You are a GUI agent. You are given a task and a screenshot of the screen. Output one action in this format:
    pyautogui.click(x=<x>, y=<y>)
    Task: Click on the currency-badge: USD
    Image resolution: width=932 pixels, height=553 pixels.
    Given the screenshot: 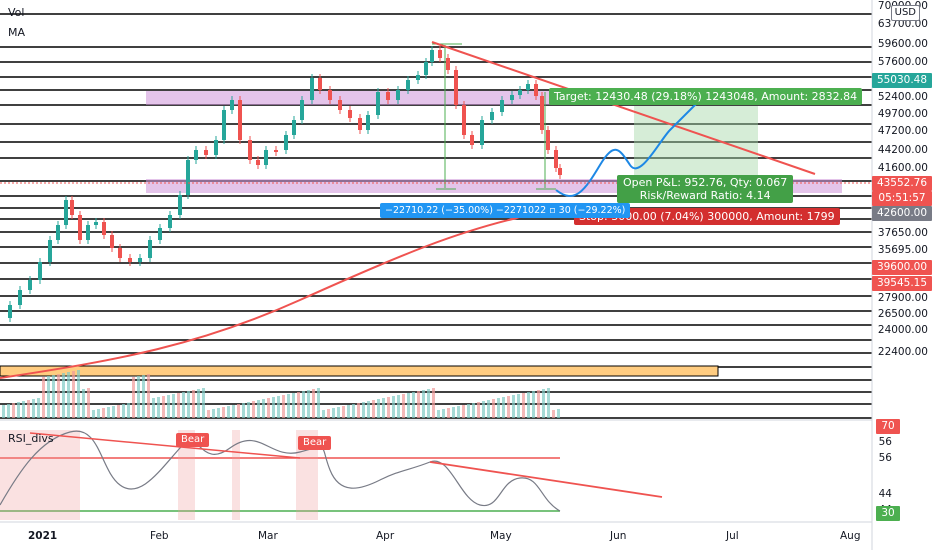 What is the action you would take?
    pyautogui.click(x=905, y=13)
    